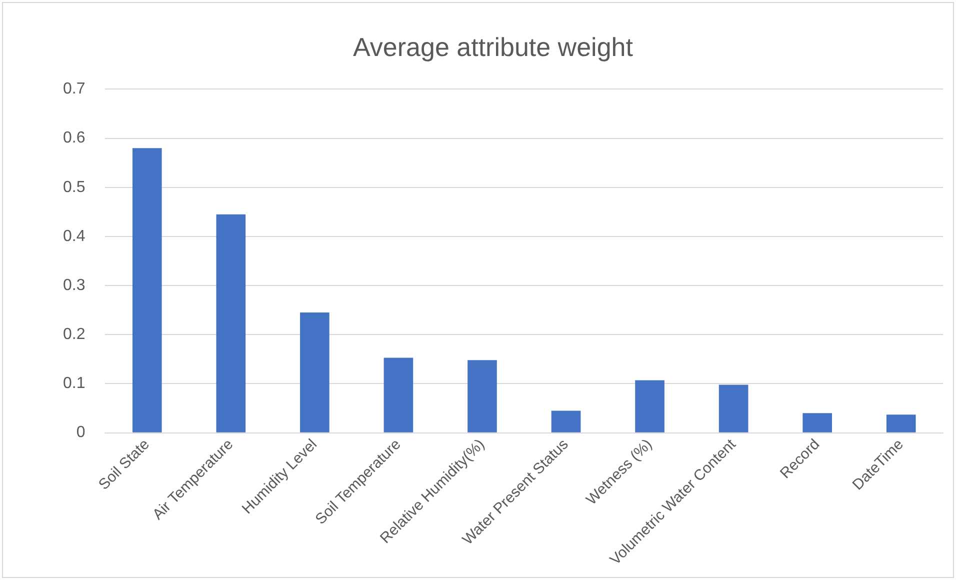 Image resolution: width=958 pixels, height=582 pixels. Describe the element at coordinates (74, 236) in the screenshot. I see `y-tick-label: 0.4` at that location.